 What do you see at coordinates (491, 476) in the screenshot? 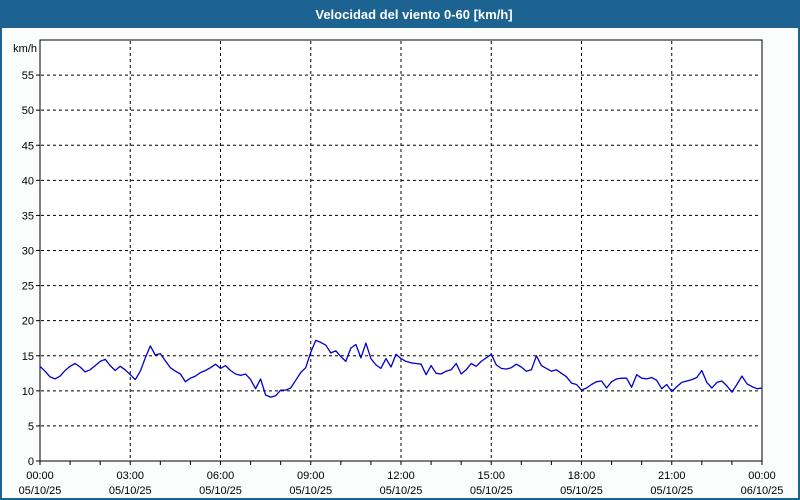
I see `x-tick-label-time: 15:00` at bounding box center [491, 476].